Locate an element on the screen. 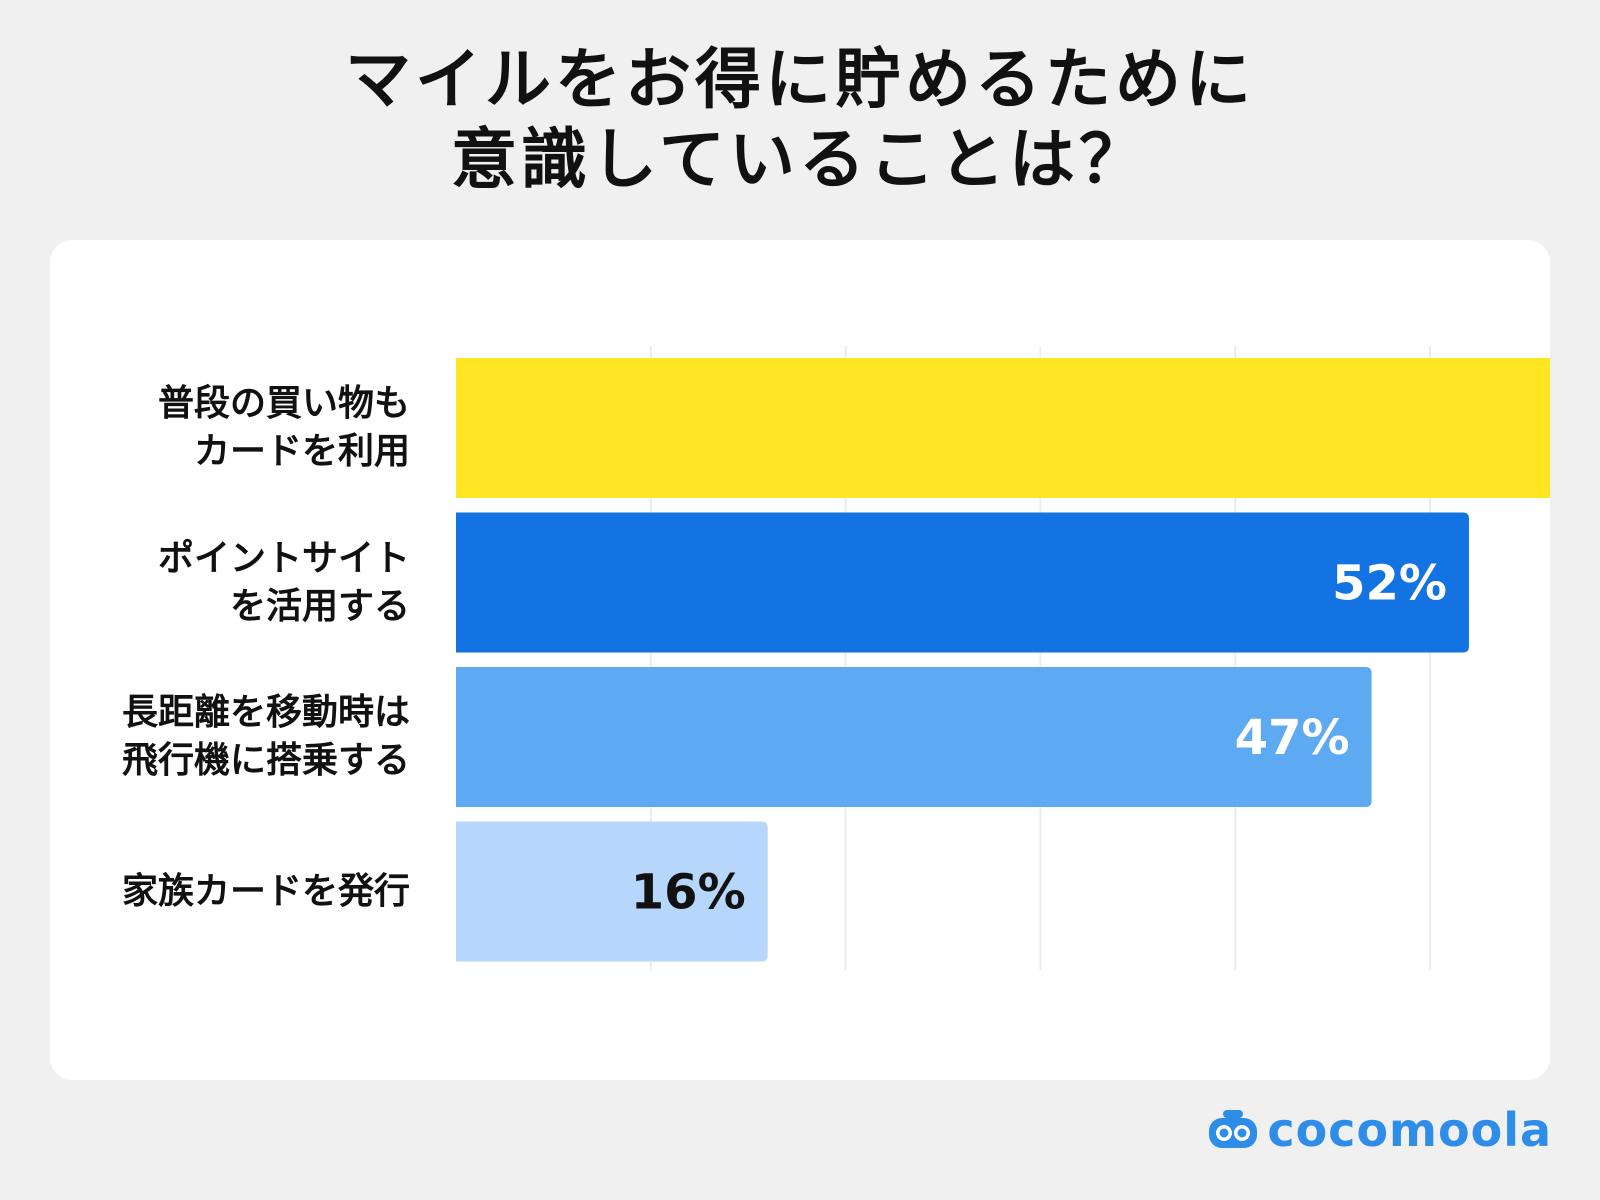 The height and width of the screenshot is (1200, 1600). bar-value-label: 16% is located at coordinates (688, 893).